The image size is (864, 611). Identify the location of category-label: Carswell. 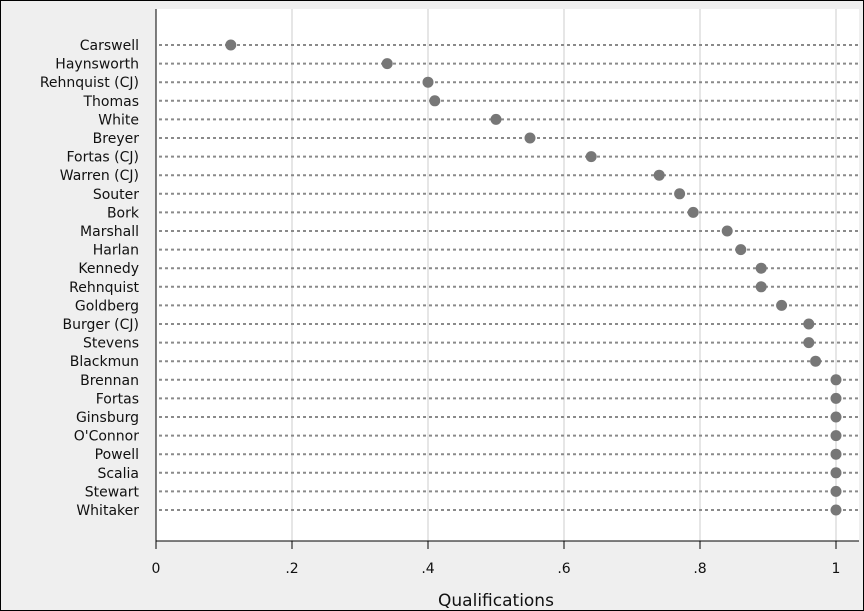
(109, 46).